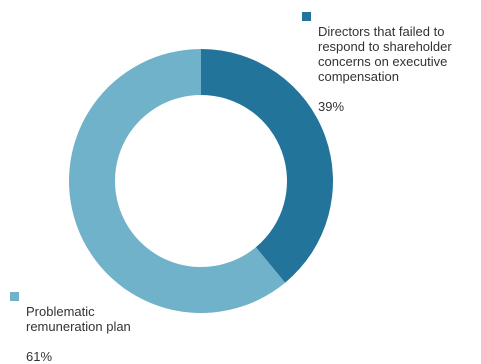  I want to click on legend-label-remuneration: Problematic remuneration plan, so click(78, 319).